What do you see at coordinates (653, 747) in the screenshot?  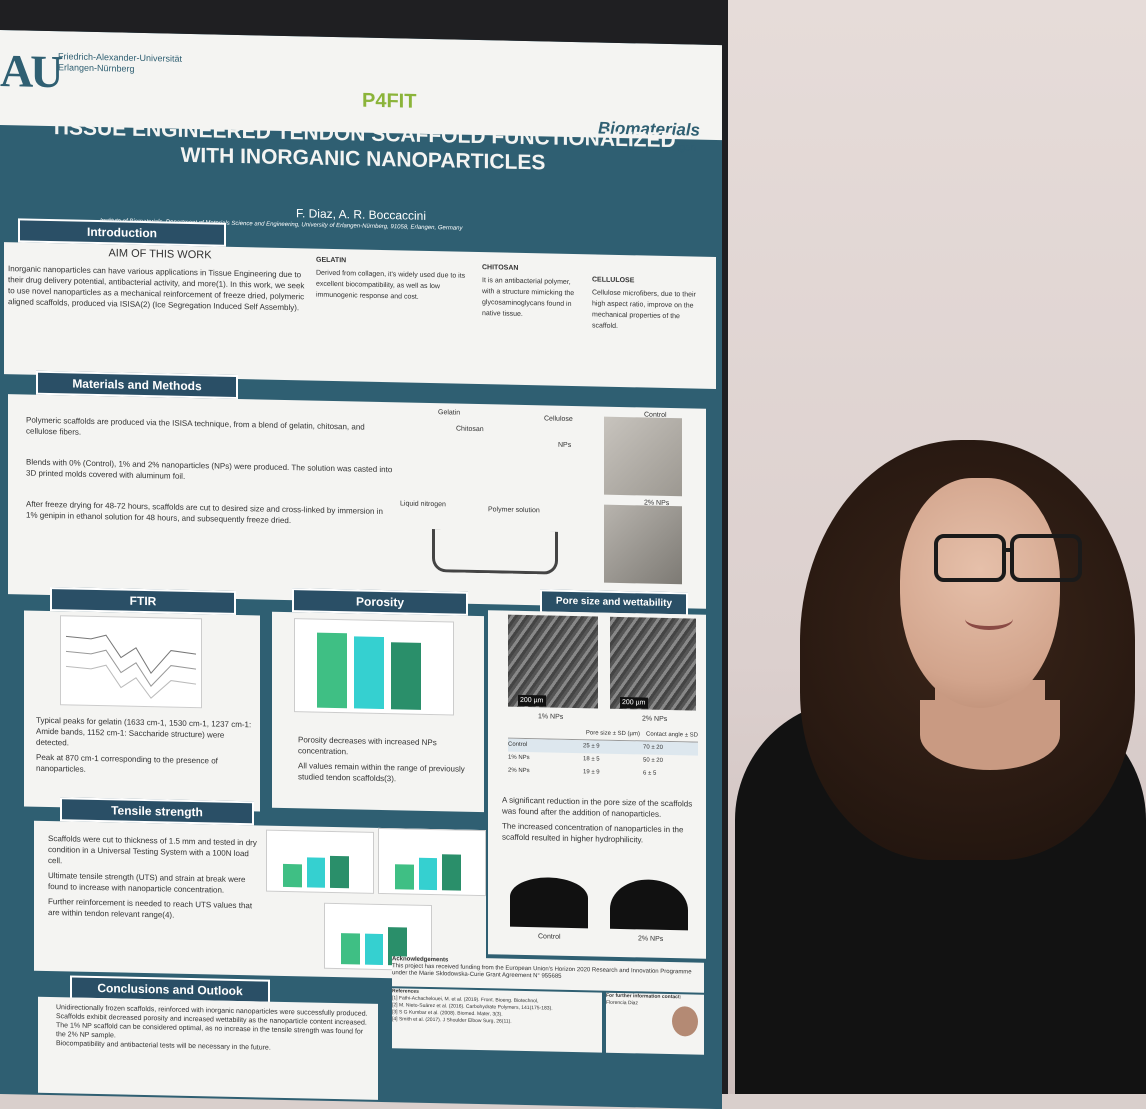 I see `table-cell: 70 ± 20` at bounding box center [653, 747].